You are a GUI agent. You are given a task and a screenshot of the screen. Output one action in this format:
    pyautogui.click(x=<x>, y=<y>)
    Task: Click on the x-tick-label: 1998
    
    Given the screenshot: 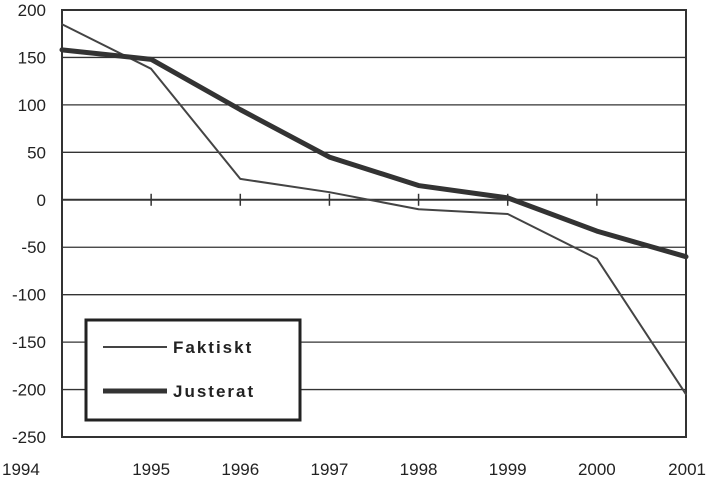 What is the action you would take?
    pyautogui.click(x=419, y=469)
    